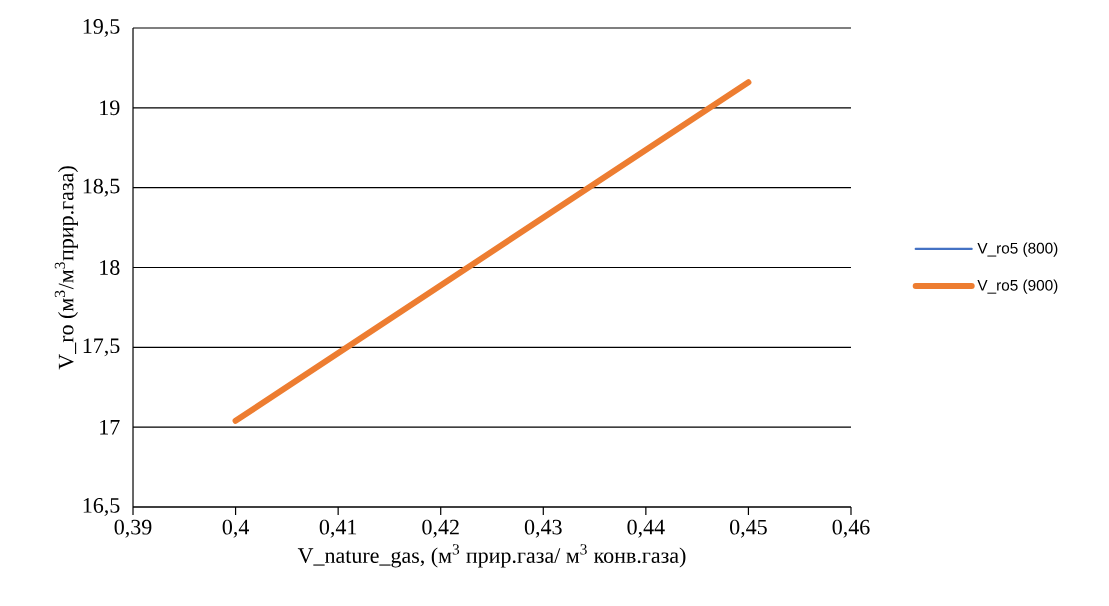 This screenshot has height=606, width=1109. I want to click on legend-label: V_ro5 (900), so click(1017, 286).